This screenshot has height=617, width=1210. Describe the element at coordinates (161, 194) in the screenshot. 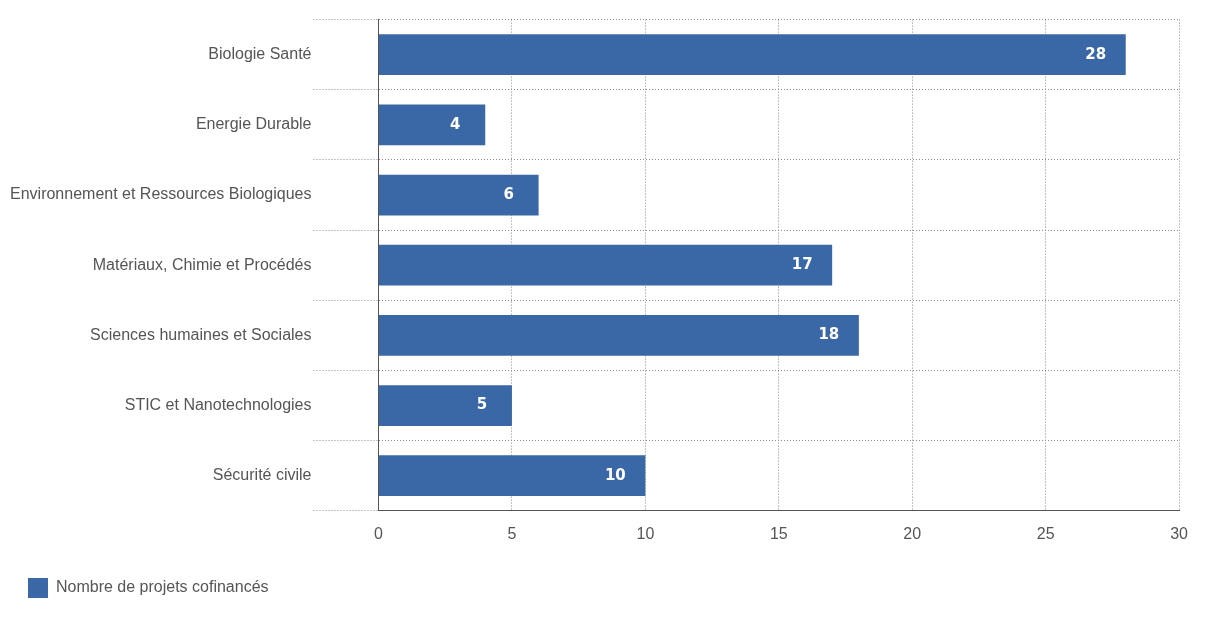

I see `y-tick-label: Environnement et Ressources Biologiques` at that location.